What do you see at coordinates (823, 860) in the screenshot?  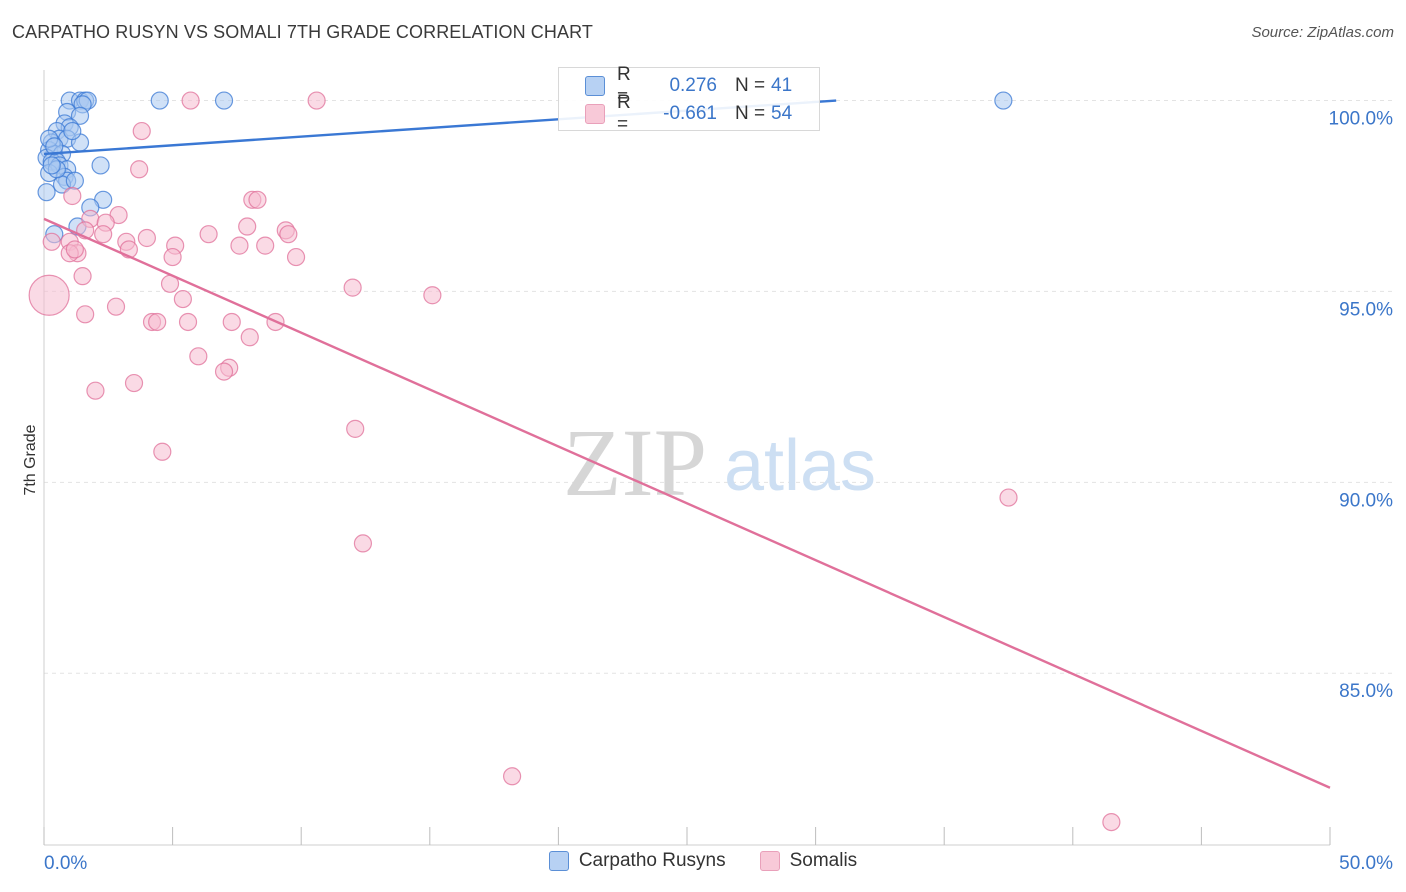 I see `legend-label-somali: Somalis` at bounding box center [823, 860].